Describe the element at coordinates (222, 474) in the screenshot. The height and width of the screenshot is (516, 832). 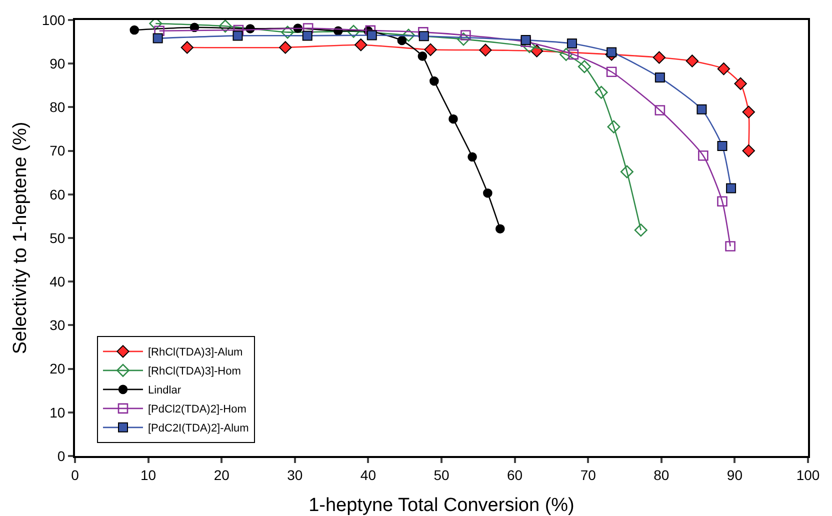
I see `x-tick-label: 20` at that location.